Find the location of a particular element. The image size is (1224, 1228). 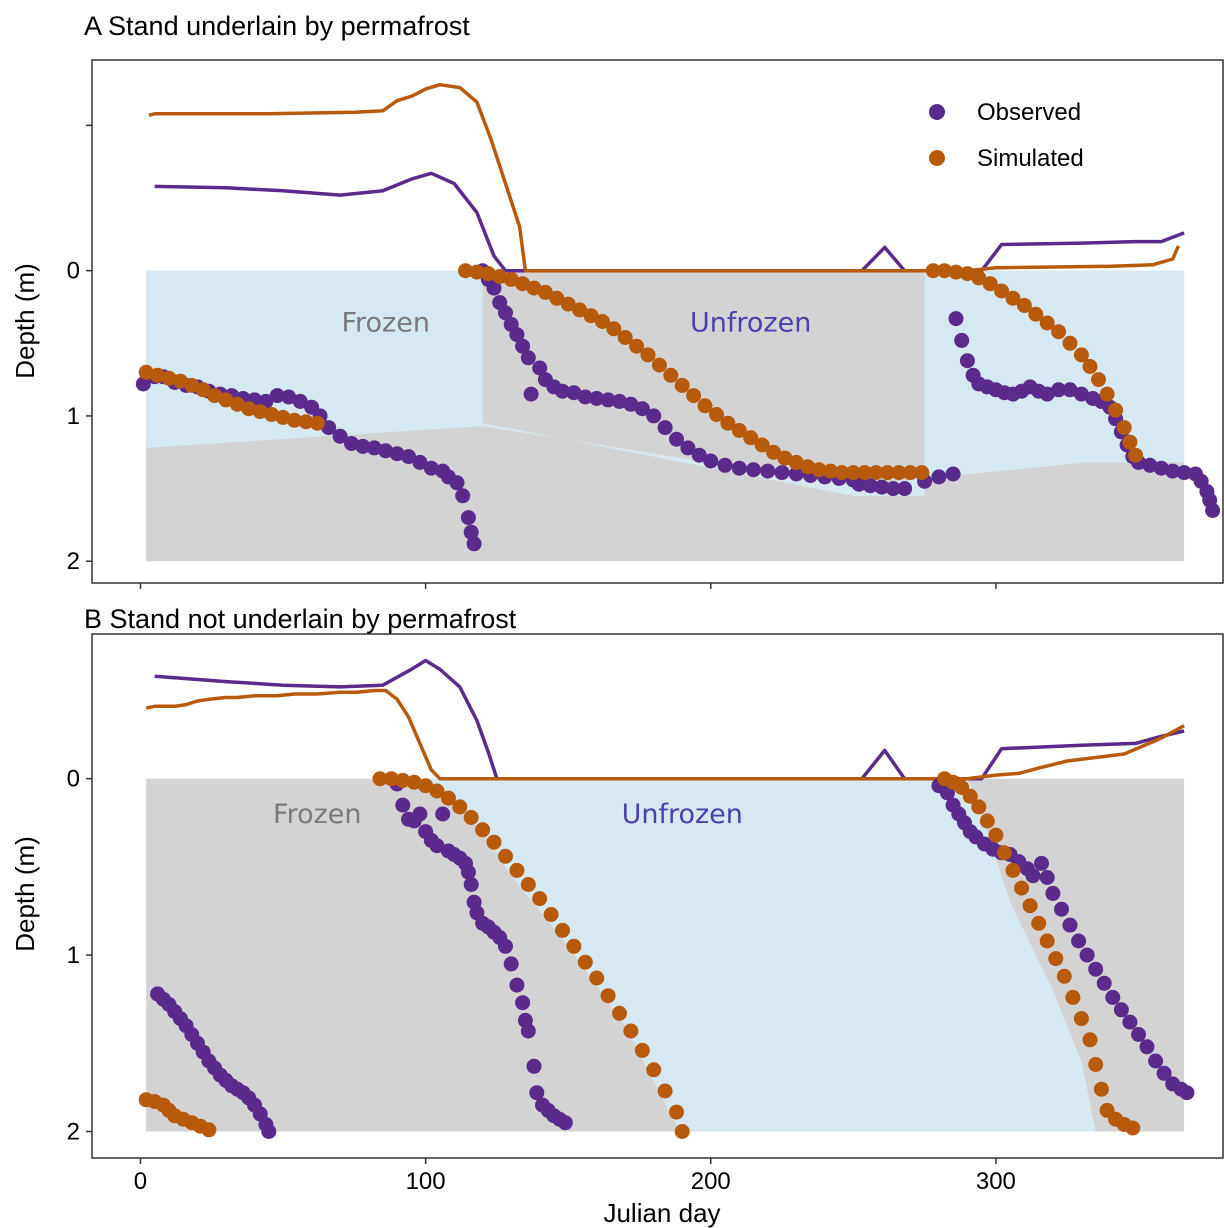

y-tick-label: 2 is located at coordinates (73, 561).